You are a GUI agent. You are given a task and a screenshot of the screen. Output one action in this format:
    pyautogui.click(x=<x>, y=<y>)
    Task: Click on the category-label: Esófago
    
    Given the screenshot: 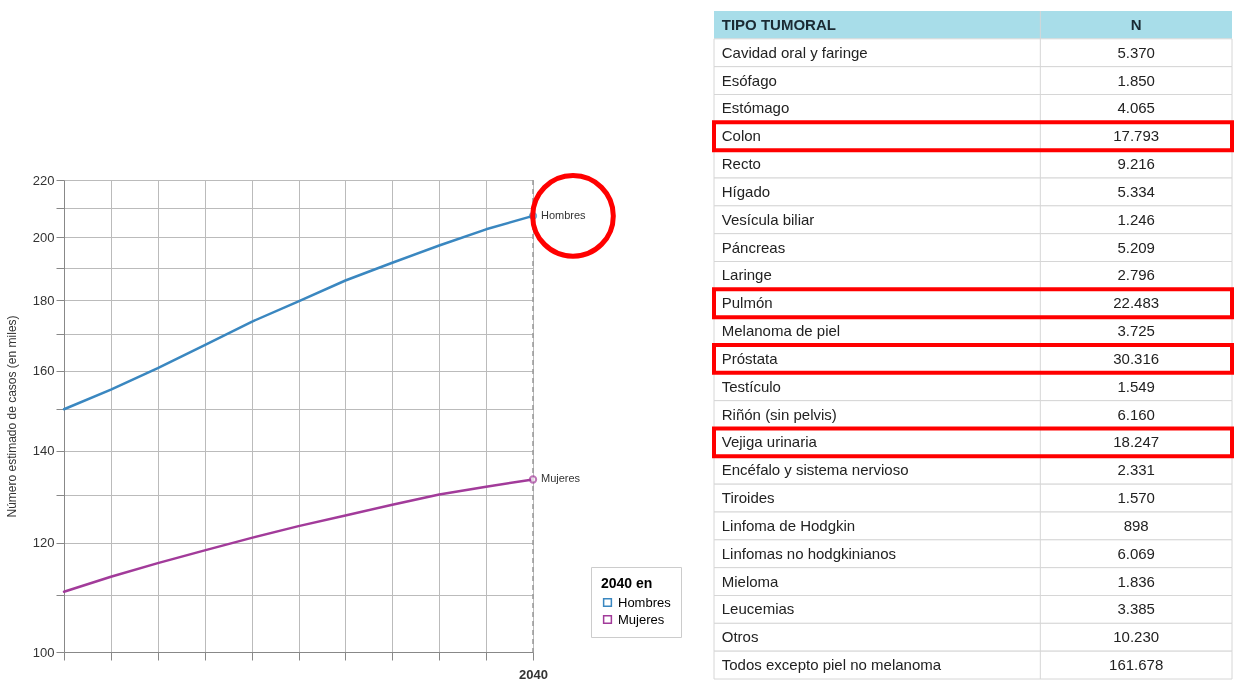 What is the action you would take?
    pyautogui.click(x=749, y=80)
    